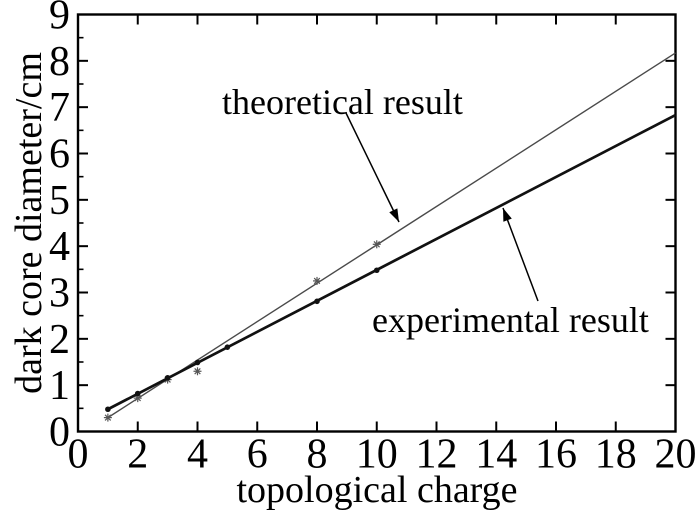  I want to click on y-tick-label: 8, so click(59, 62).